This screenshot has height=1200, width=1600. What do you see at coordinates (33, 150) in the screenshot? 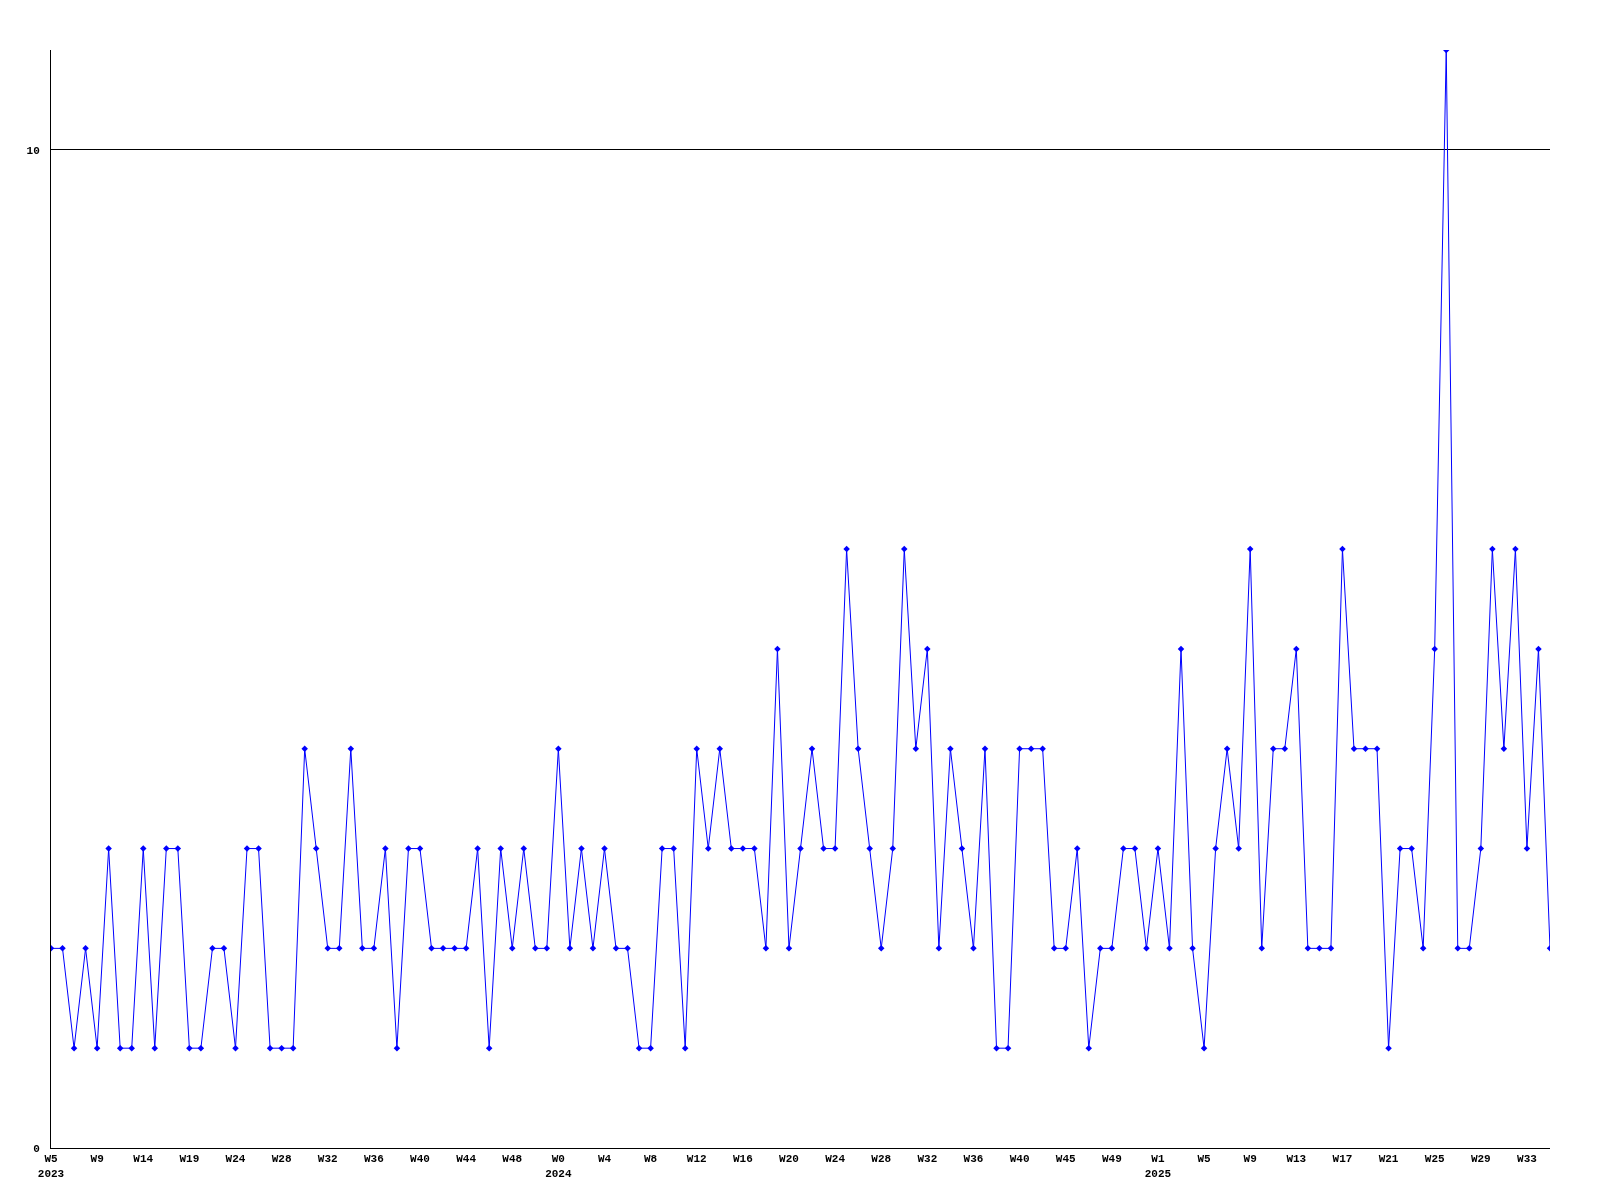
I see `y-tick-label: 10` at bounding box center [33, 150].